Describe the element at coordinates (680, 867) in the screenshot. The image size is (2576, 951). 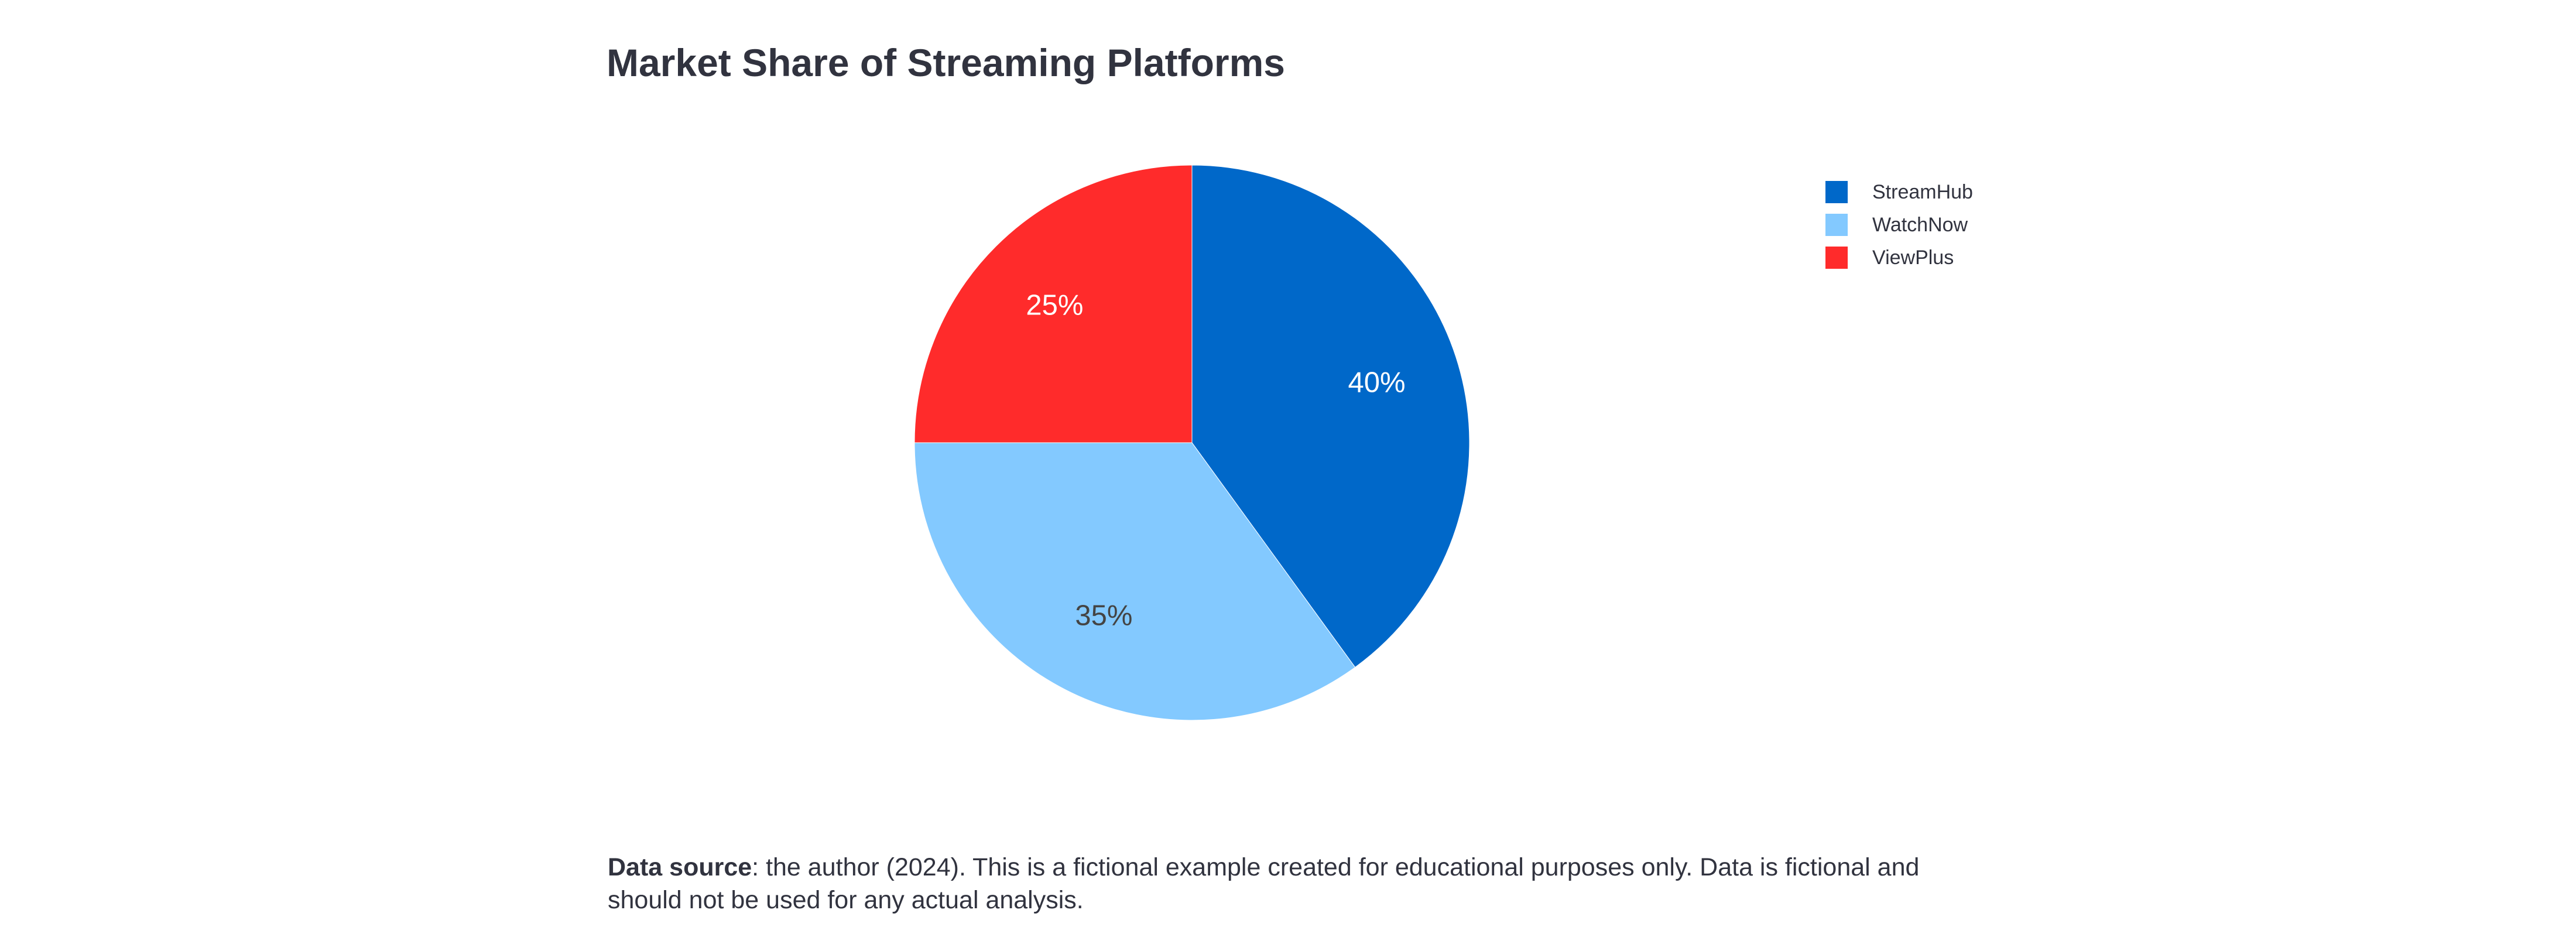
I see `data-source-label: Data source` at that location.